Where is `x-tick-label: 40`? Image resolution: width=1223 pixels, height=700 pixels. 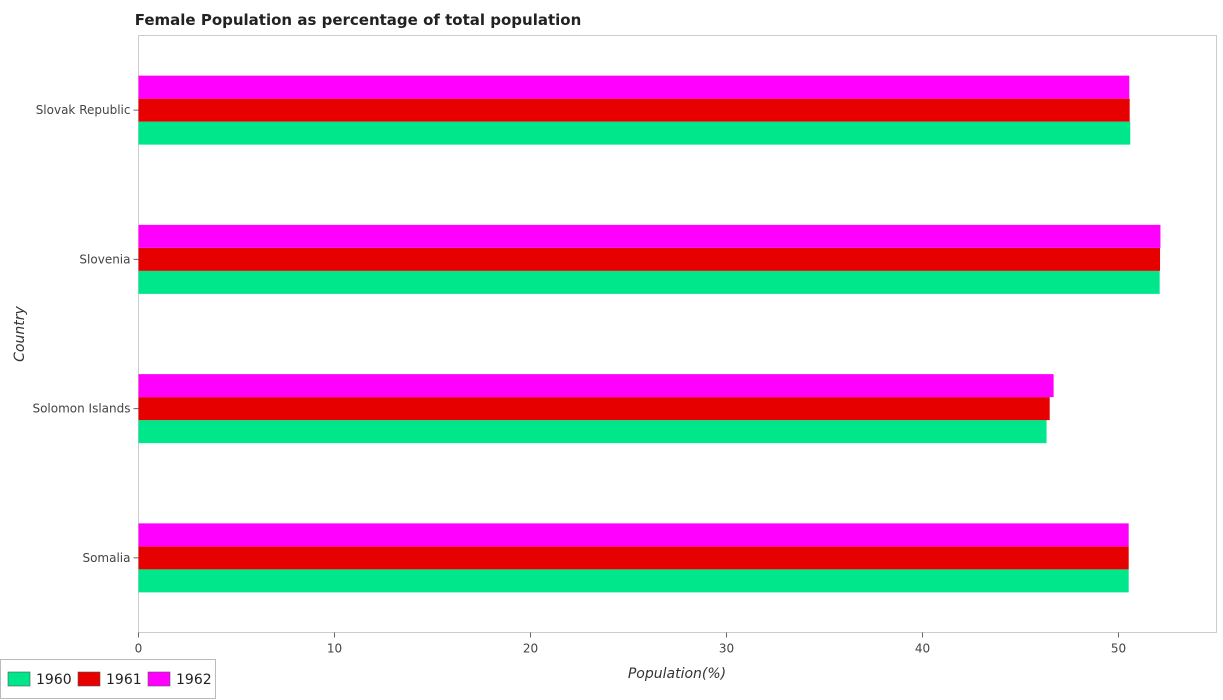 x-tick-label: 40 is located at coordinates (922, 649).